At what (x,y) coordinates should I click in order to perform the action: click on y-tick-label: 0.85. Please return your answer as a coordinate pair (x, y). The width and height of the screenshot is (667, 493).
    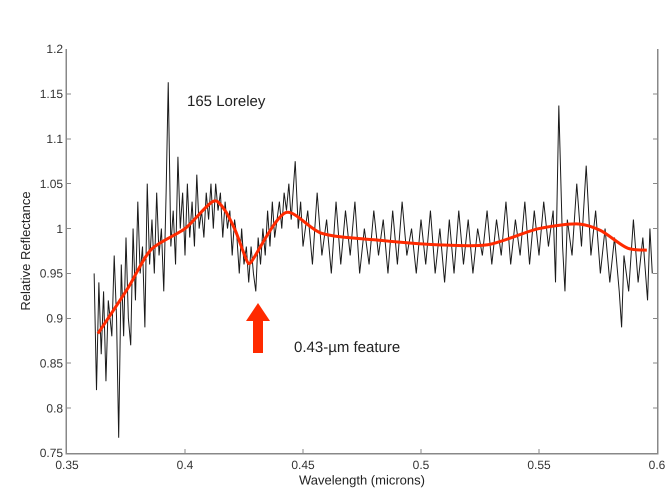
    Looking at the image, I should click on (52, 363).